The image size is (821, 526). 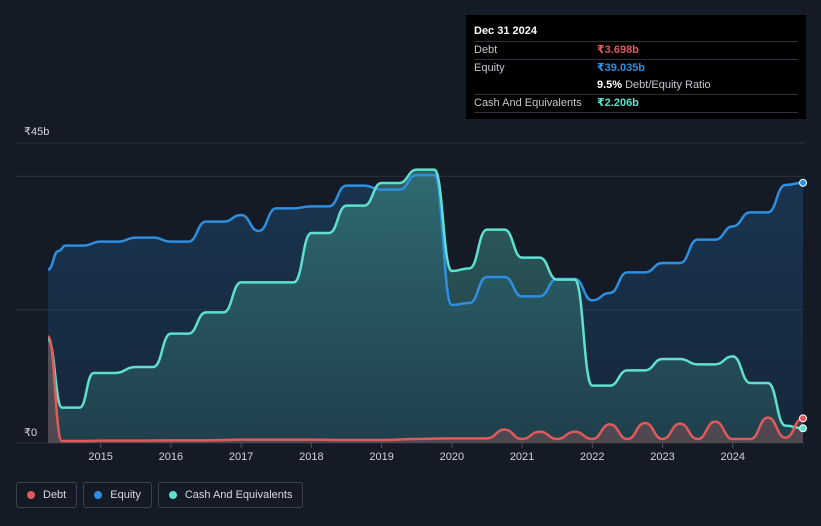 I want to click on legend-item-cash: Cash And Equivalents, so click(x=230, y=495).